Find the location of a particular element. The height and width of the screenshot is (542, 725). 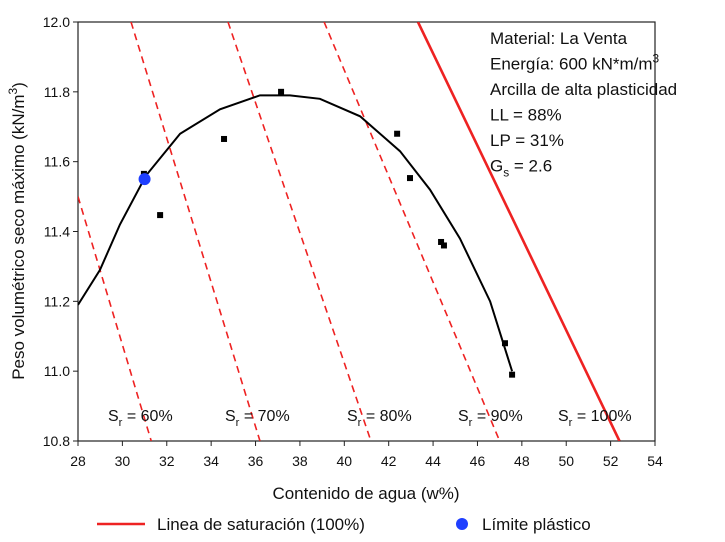

x-tick-label: 46 is located at coordinates (478, 461).